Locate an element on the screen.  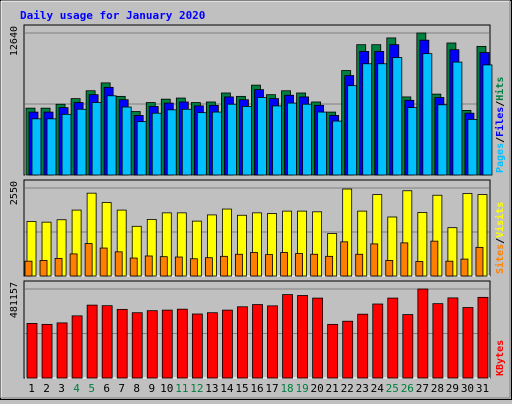
legend-kbytes: KBytes is located at coordinates (500, 358).